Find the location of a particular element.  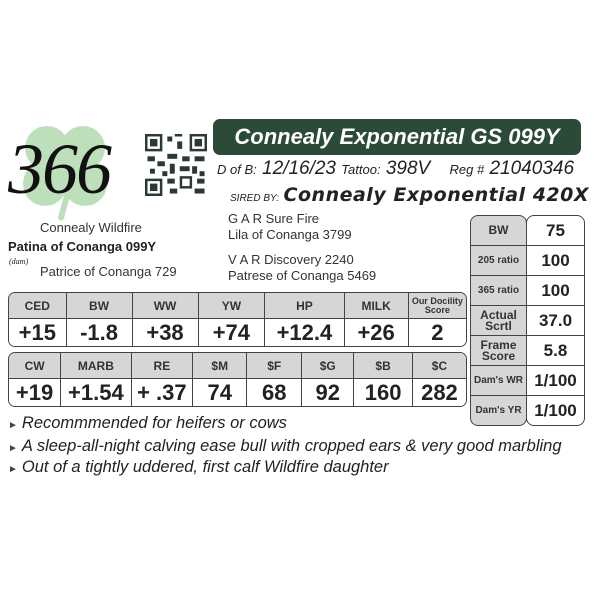

dam-side-sire: V A R Discovery 2240 is located at coordinates (291, 259).